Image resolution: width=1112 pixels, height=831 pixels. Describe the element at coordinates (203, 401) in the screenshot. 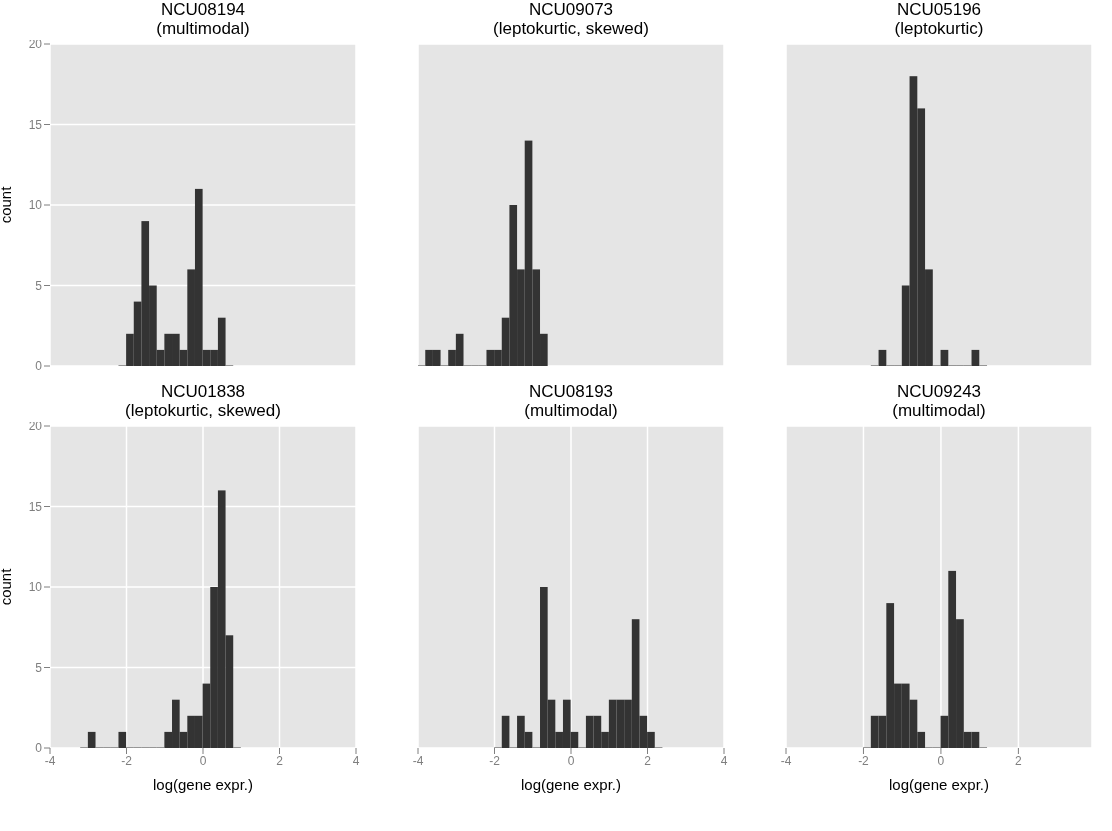

I see `chart-title: NCU01838 (leptokurtic, skewed)` at that location.